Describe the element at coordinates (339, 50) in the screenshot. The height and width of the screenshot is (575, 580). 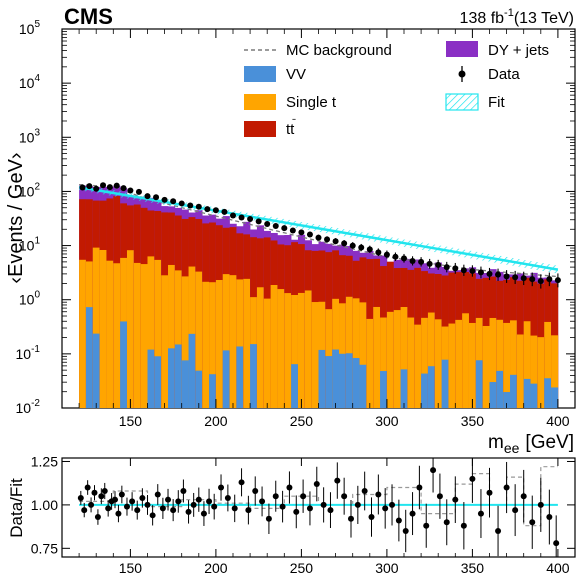
I see `legend-mc-label: MC background` at that location.